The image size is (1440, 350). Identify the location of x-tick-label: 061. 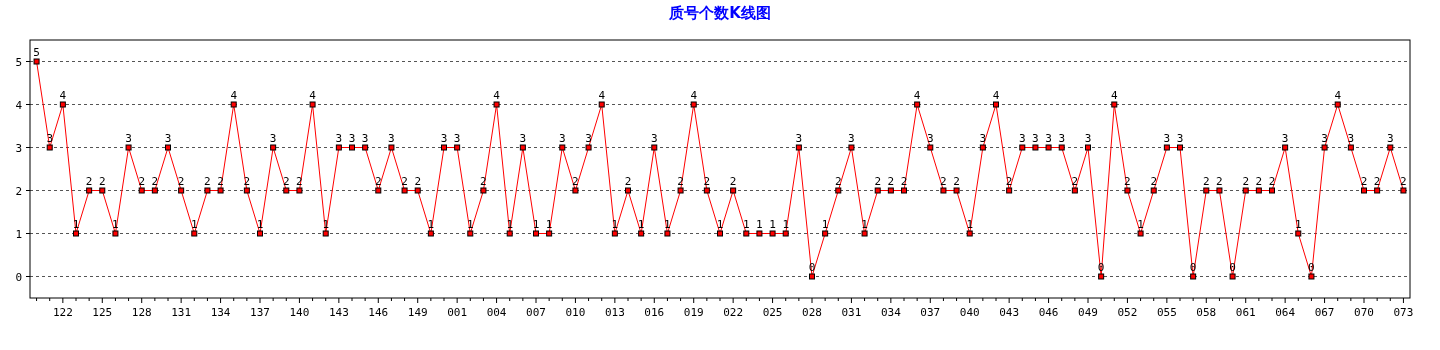
(1245, 312).